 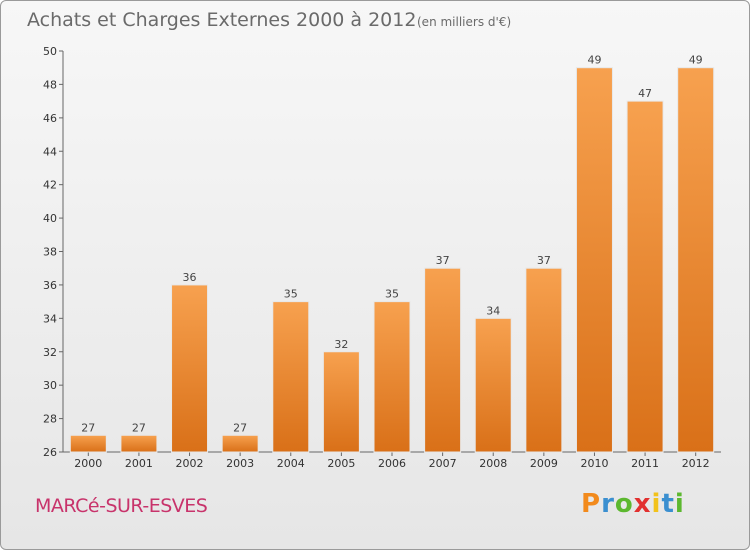 What do you see at coordinates (190, 277) in the screenshot?
I see `bar-value-label: 36` at bounding box center [190, 277].